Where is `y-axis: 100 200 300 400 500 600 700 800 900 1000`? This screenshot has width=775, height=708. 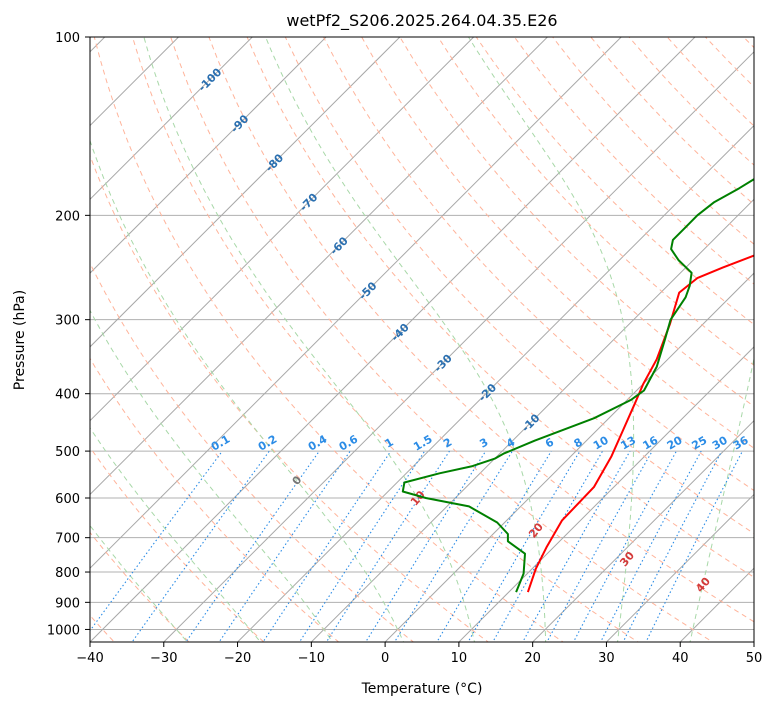
y-axis: 100 200 300 400 500 600 700 800 900 1000 is located at coordinates (68, 334).